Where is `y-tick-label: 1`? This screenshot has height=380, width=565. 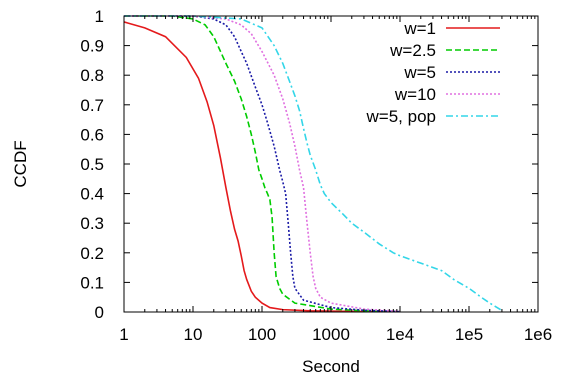 y-tick-label: 1 is located at coordinates (99, 16).